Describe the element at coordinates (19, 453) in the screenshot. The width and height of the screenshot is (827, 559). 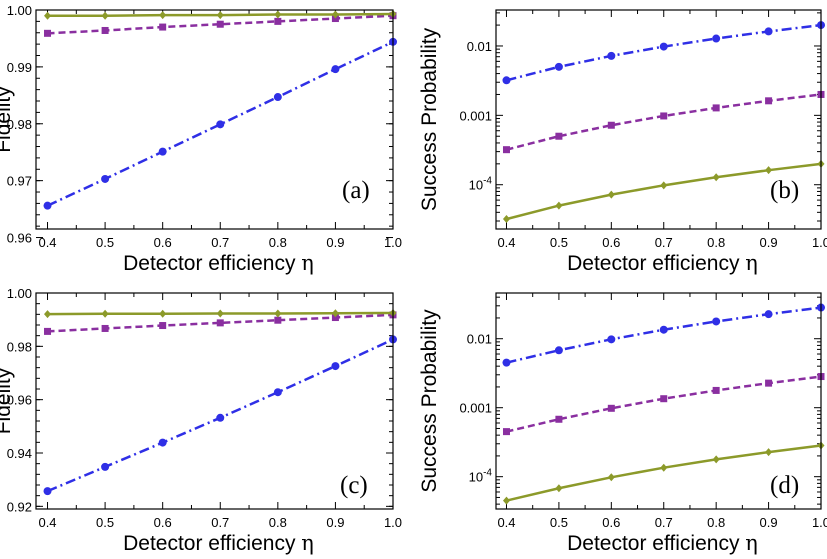
I see `y-tick-label: 0.94` at that location.